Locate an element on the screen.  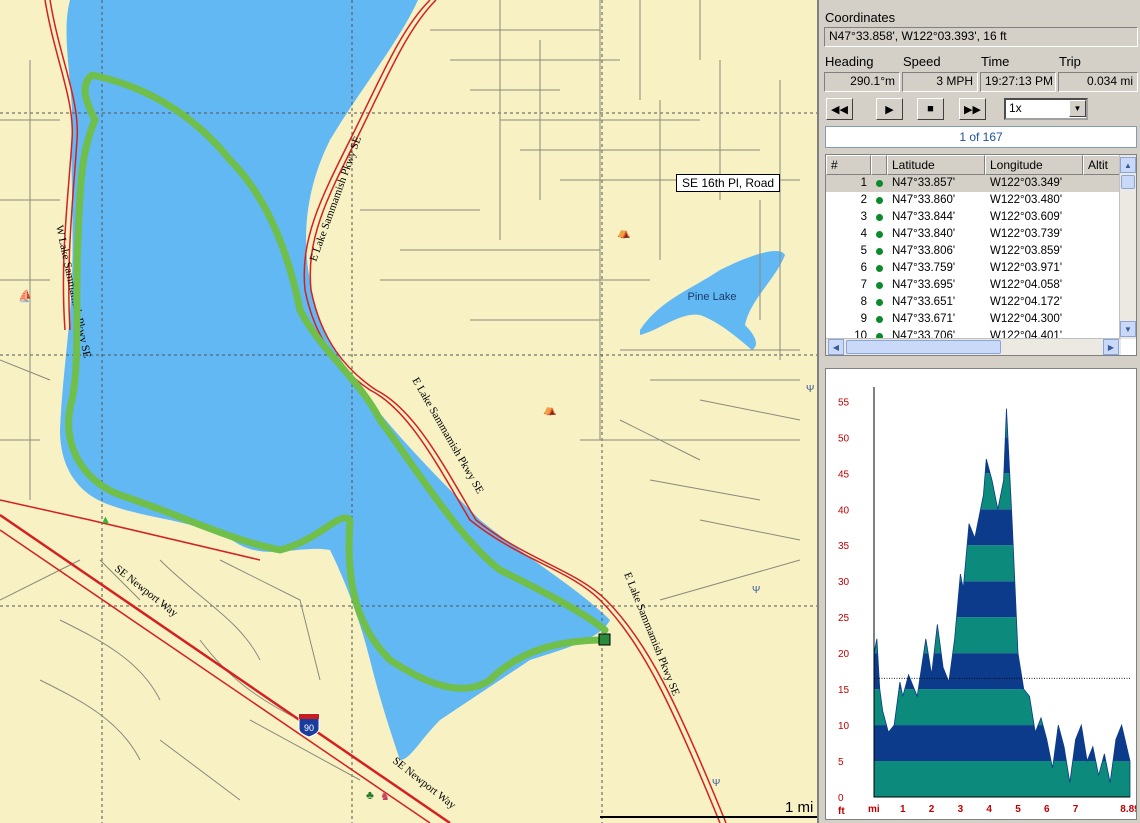
road-label-e3: E Lake Sammamish Pkwy SE is located at coordinates (651, 634).